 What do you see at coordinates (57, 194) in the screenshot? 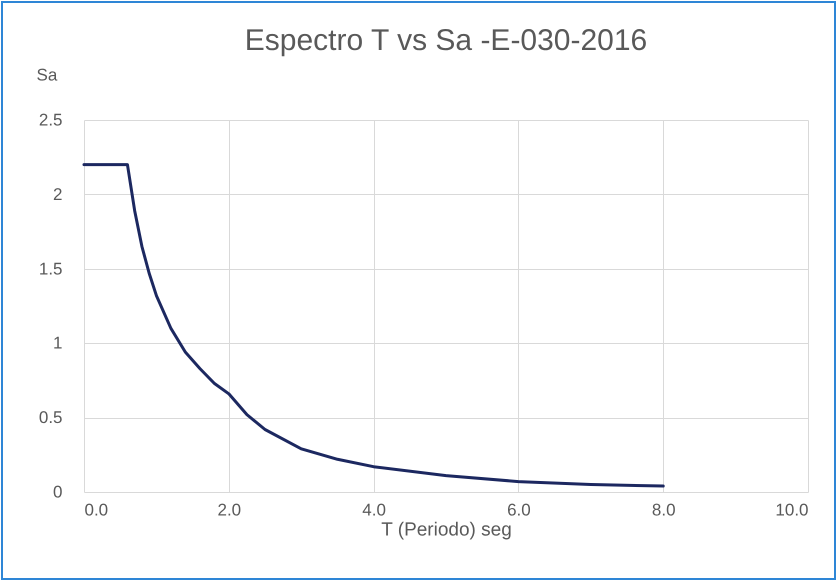
I see `y-tick-label: 2` at bounding box center [57, 194].